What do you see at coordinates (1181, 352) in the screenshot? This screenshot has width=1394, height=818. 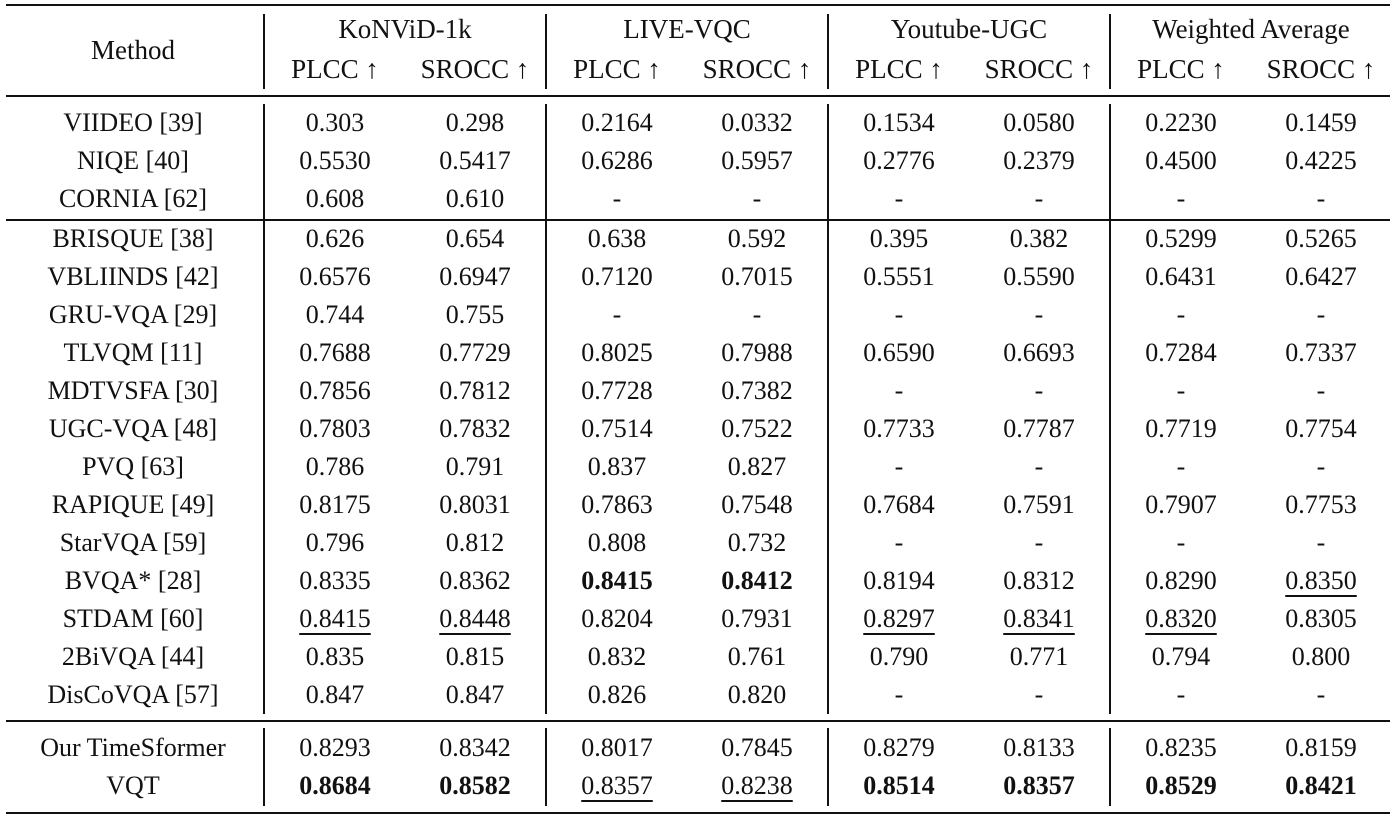 I see `metric-value: 0.7284` at bounding box center [1181, 352].